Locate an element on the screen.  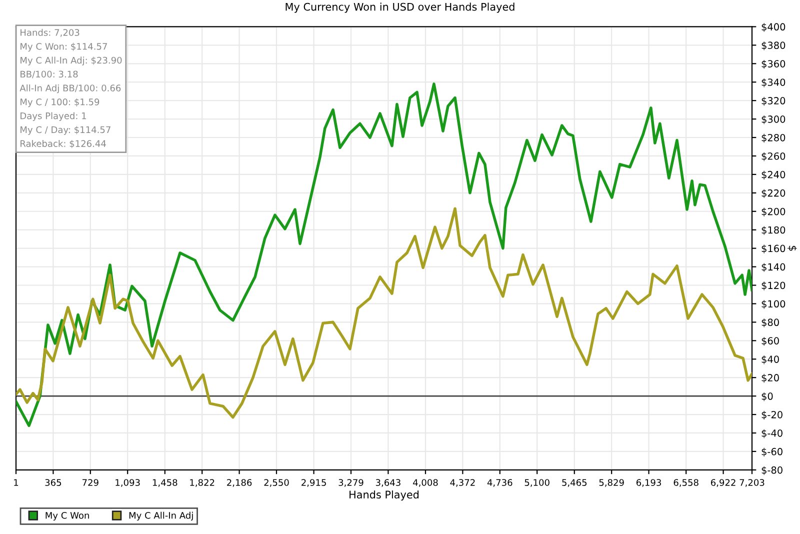
y-tick-label: $20 is located at coordinates (770, 378).